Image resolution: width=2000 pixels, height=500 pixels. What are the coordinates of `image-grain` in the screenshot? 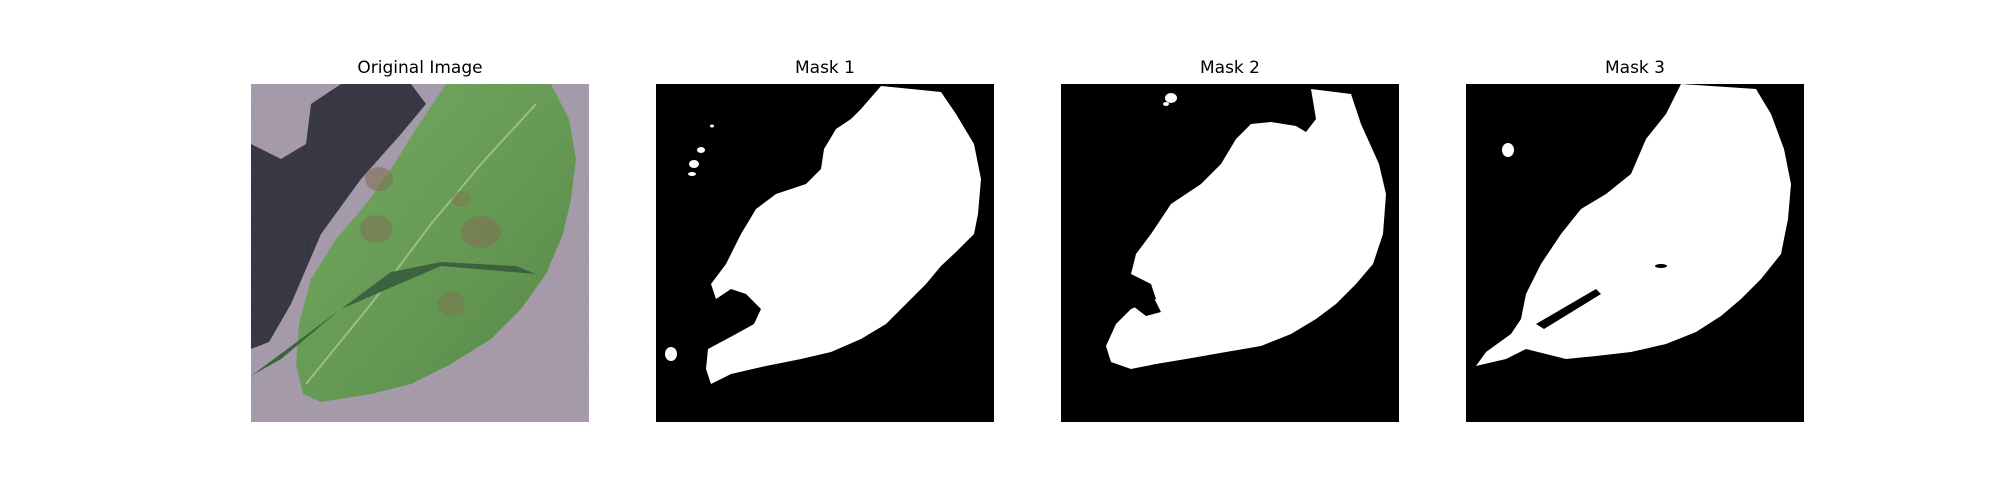 It's located at (420, 253).